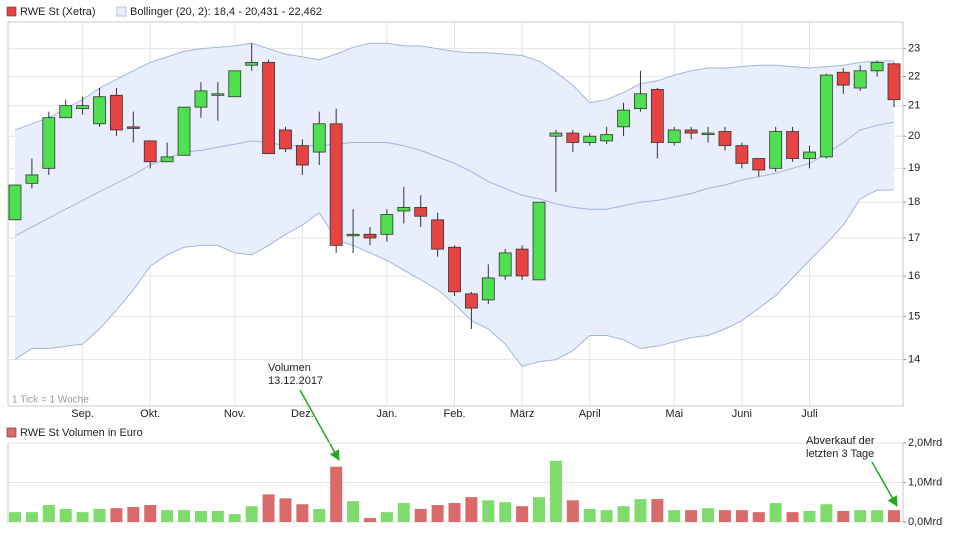 The width and height of the screenshot is (958, 535). Describe the element at coordinates (522, 414) in the screenshot. I see `x-tick-label: März` at that location.